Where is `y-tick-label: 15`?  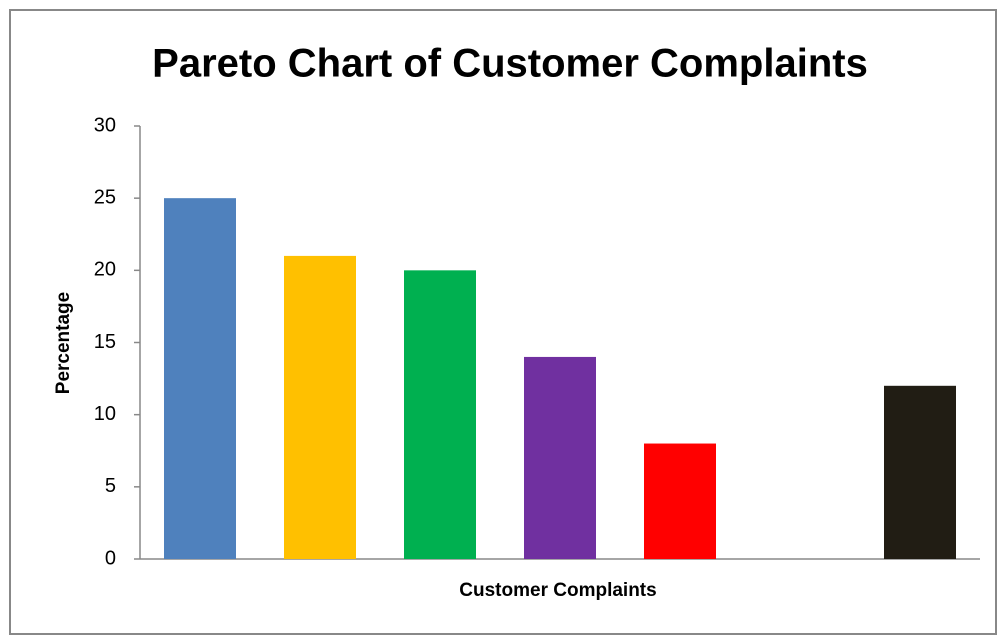 y-tick-label: 15 is located at coordinates (105, 342).